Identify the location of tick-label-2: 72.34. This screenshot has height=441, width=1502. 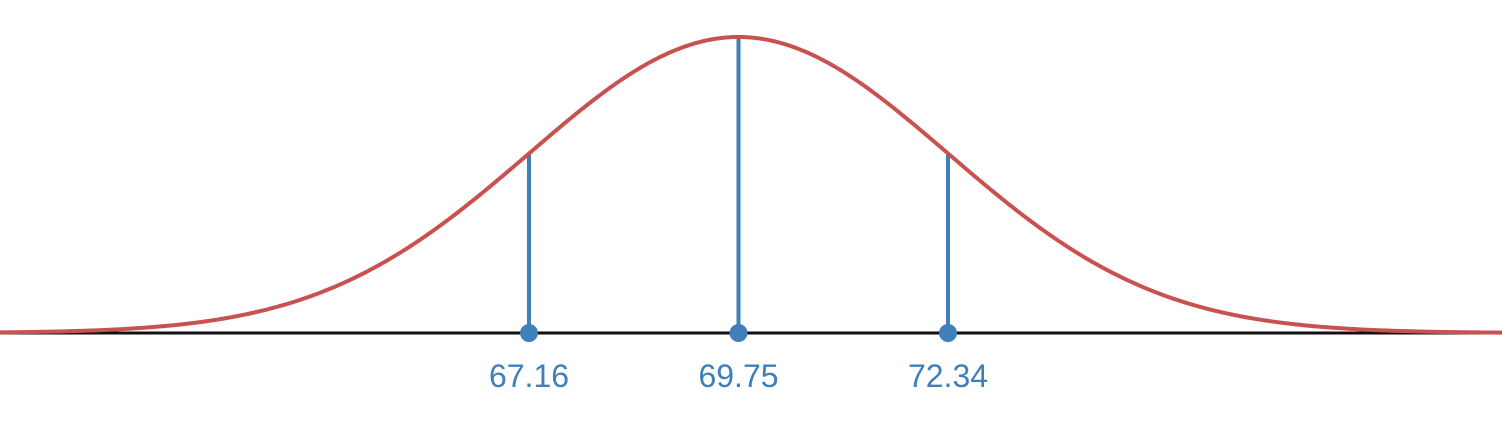
(948, 376).